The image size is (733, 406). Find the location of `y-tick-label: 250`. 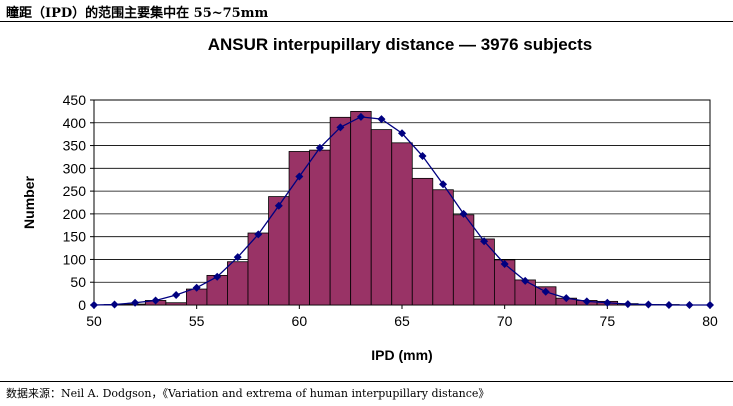

y-tick-label: 250 is located at coordinates (75, 191).